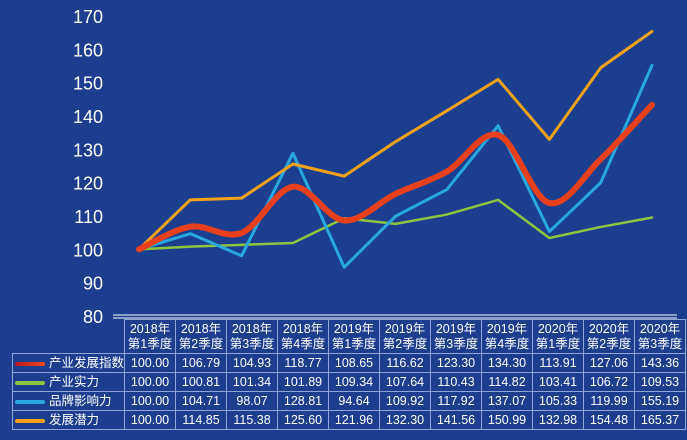 Image resolution: width=687 pixels, height=440 pixels. Describe the element at coordinates (456, 420) in the screenshot. I see `data-label: 141.56` at that location.